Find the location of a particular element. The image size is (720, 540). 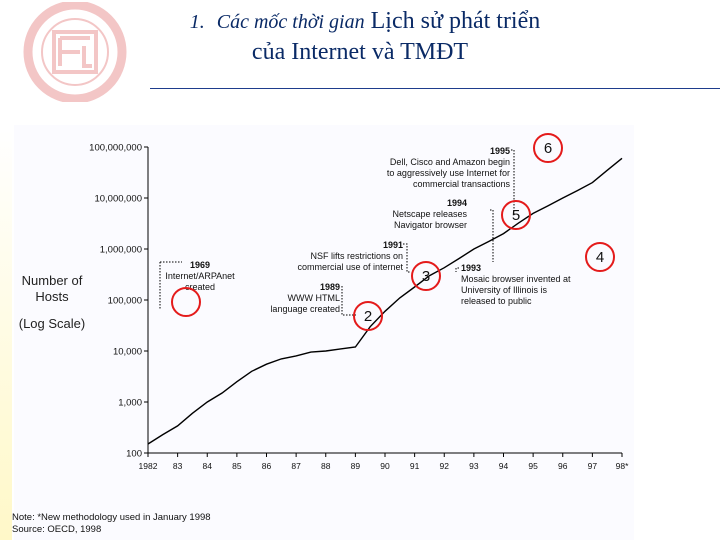

annotation-text: NSF lifts restrictions on is located at coordinates (356, 256).